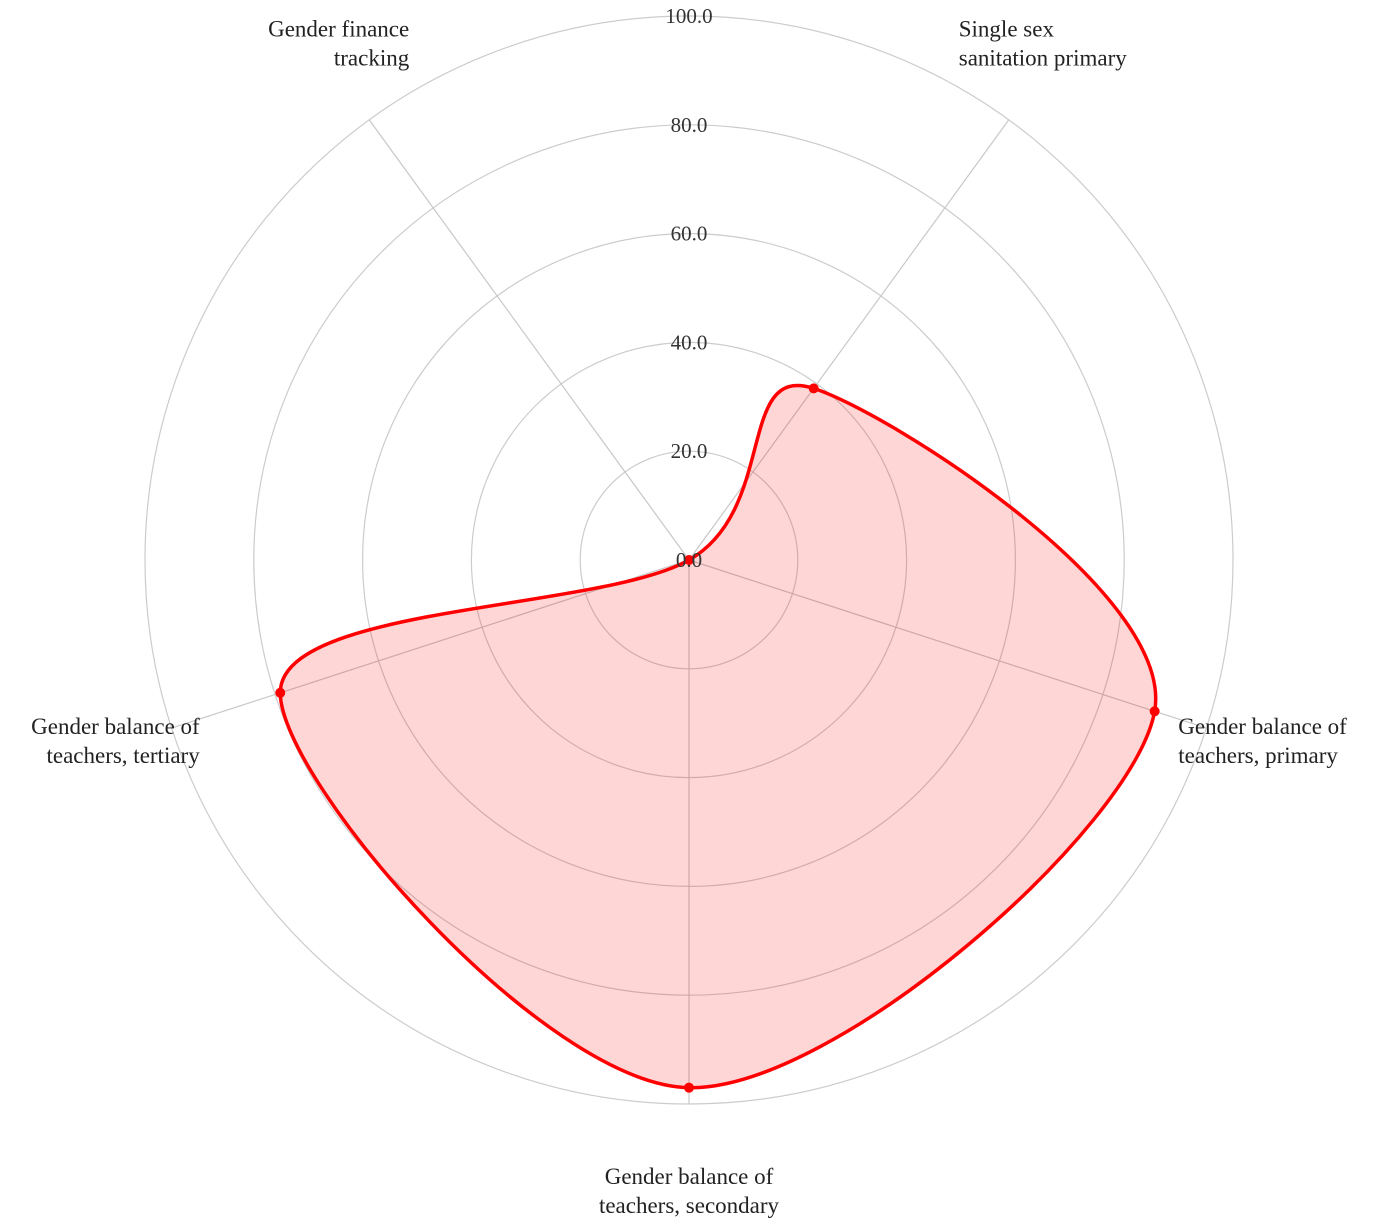  Describe the element at coordinates (1043, 58) in the screenshot. I see `axis-label-line: sanitation primary` at that location.